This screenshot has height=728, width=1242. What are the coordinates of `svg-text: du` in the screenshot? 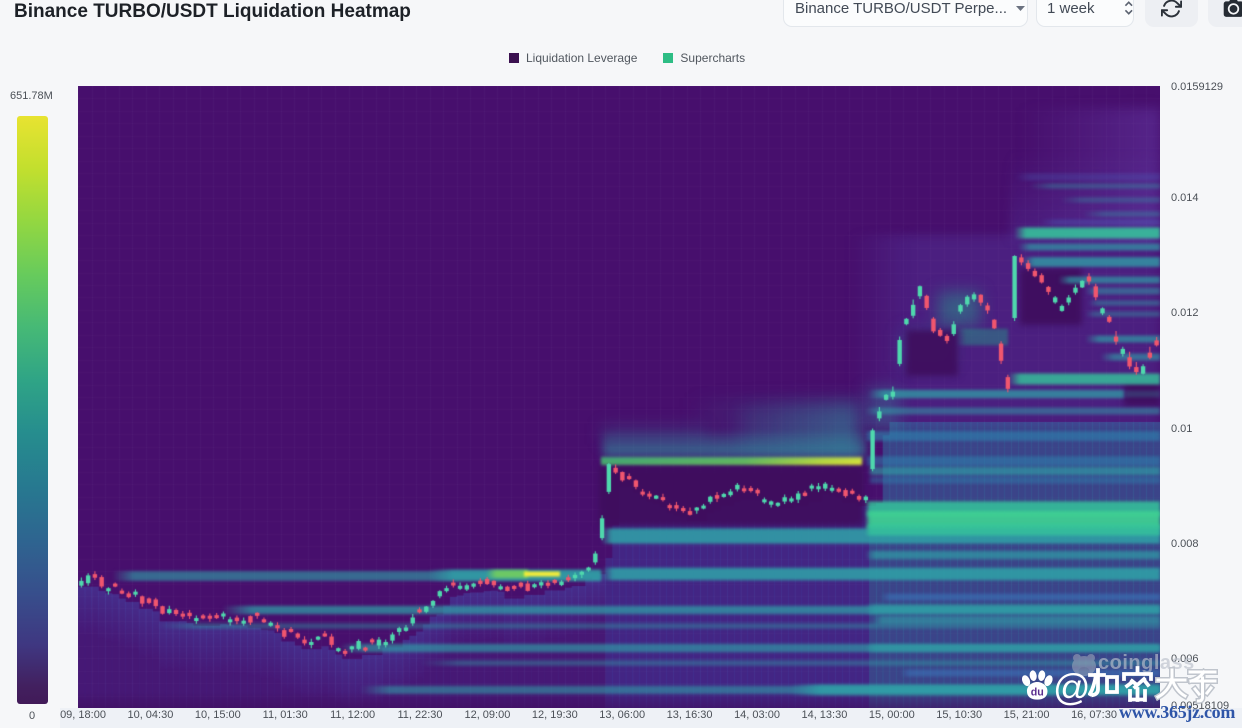 It's located at (1037, 692).